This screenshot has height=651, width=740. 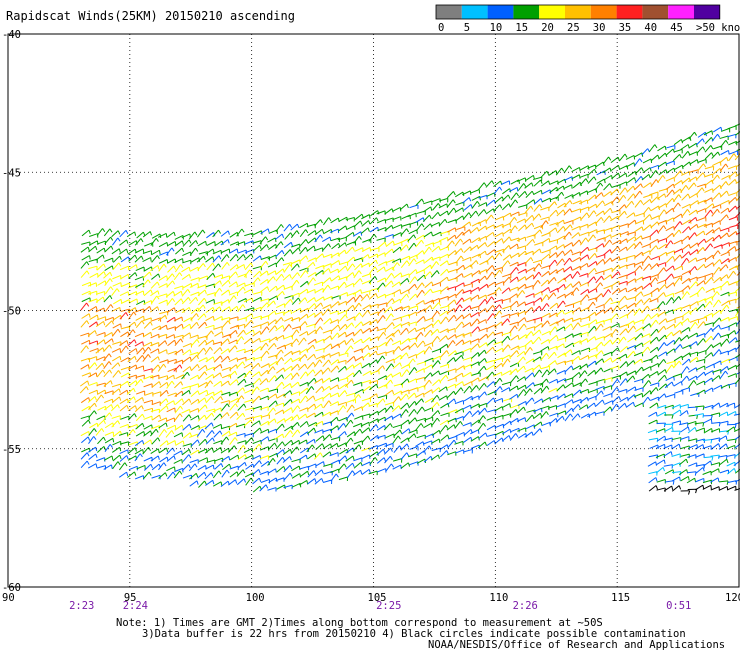 I want to click on legend-label: 20, so click(x=547, y=28).